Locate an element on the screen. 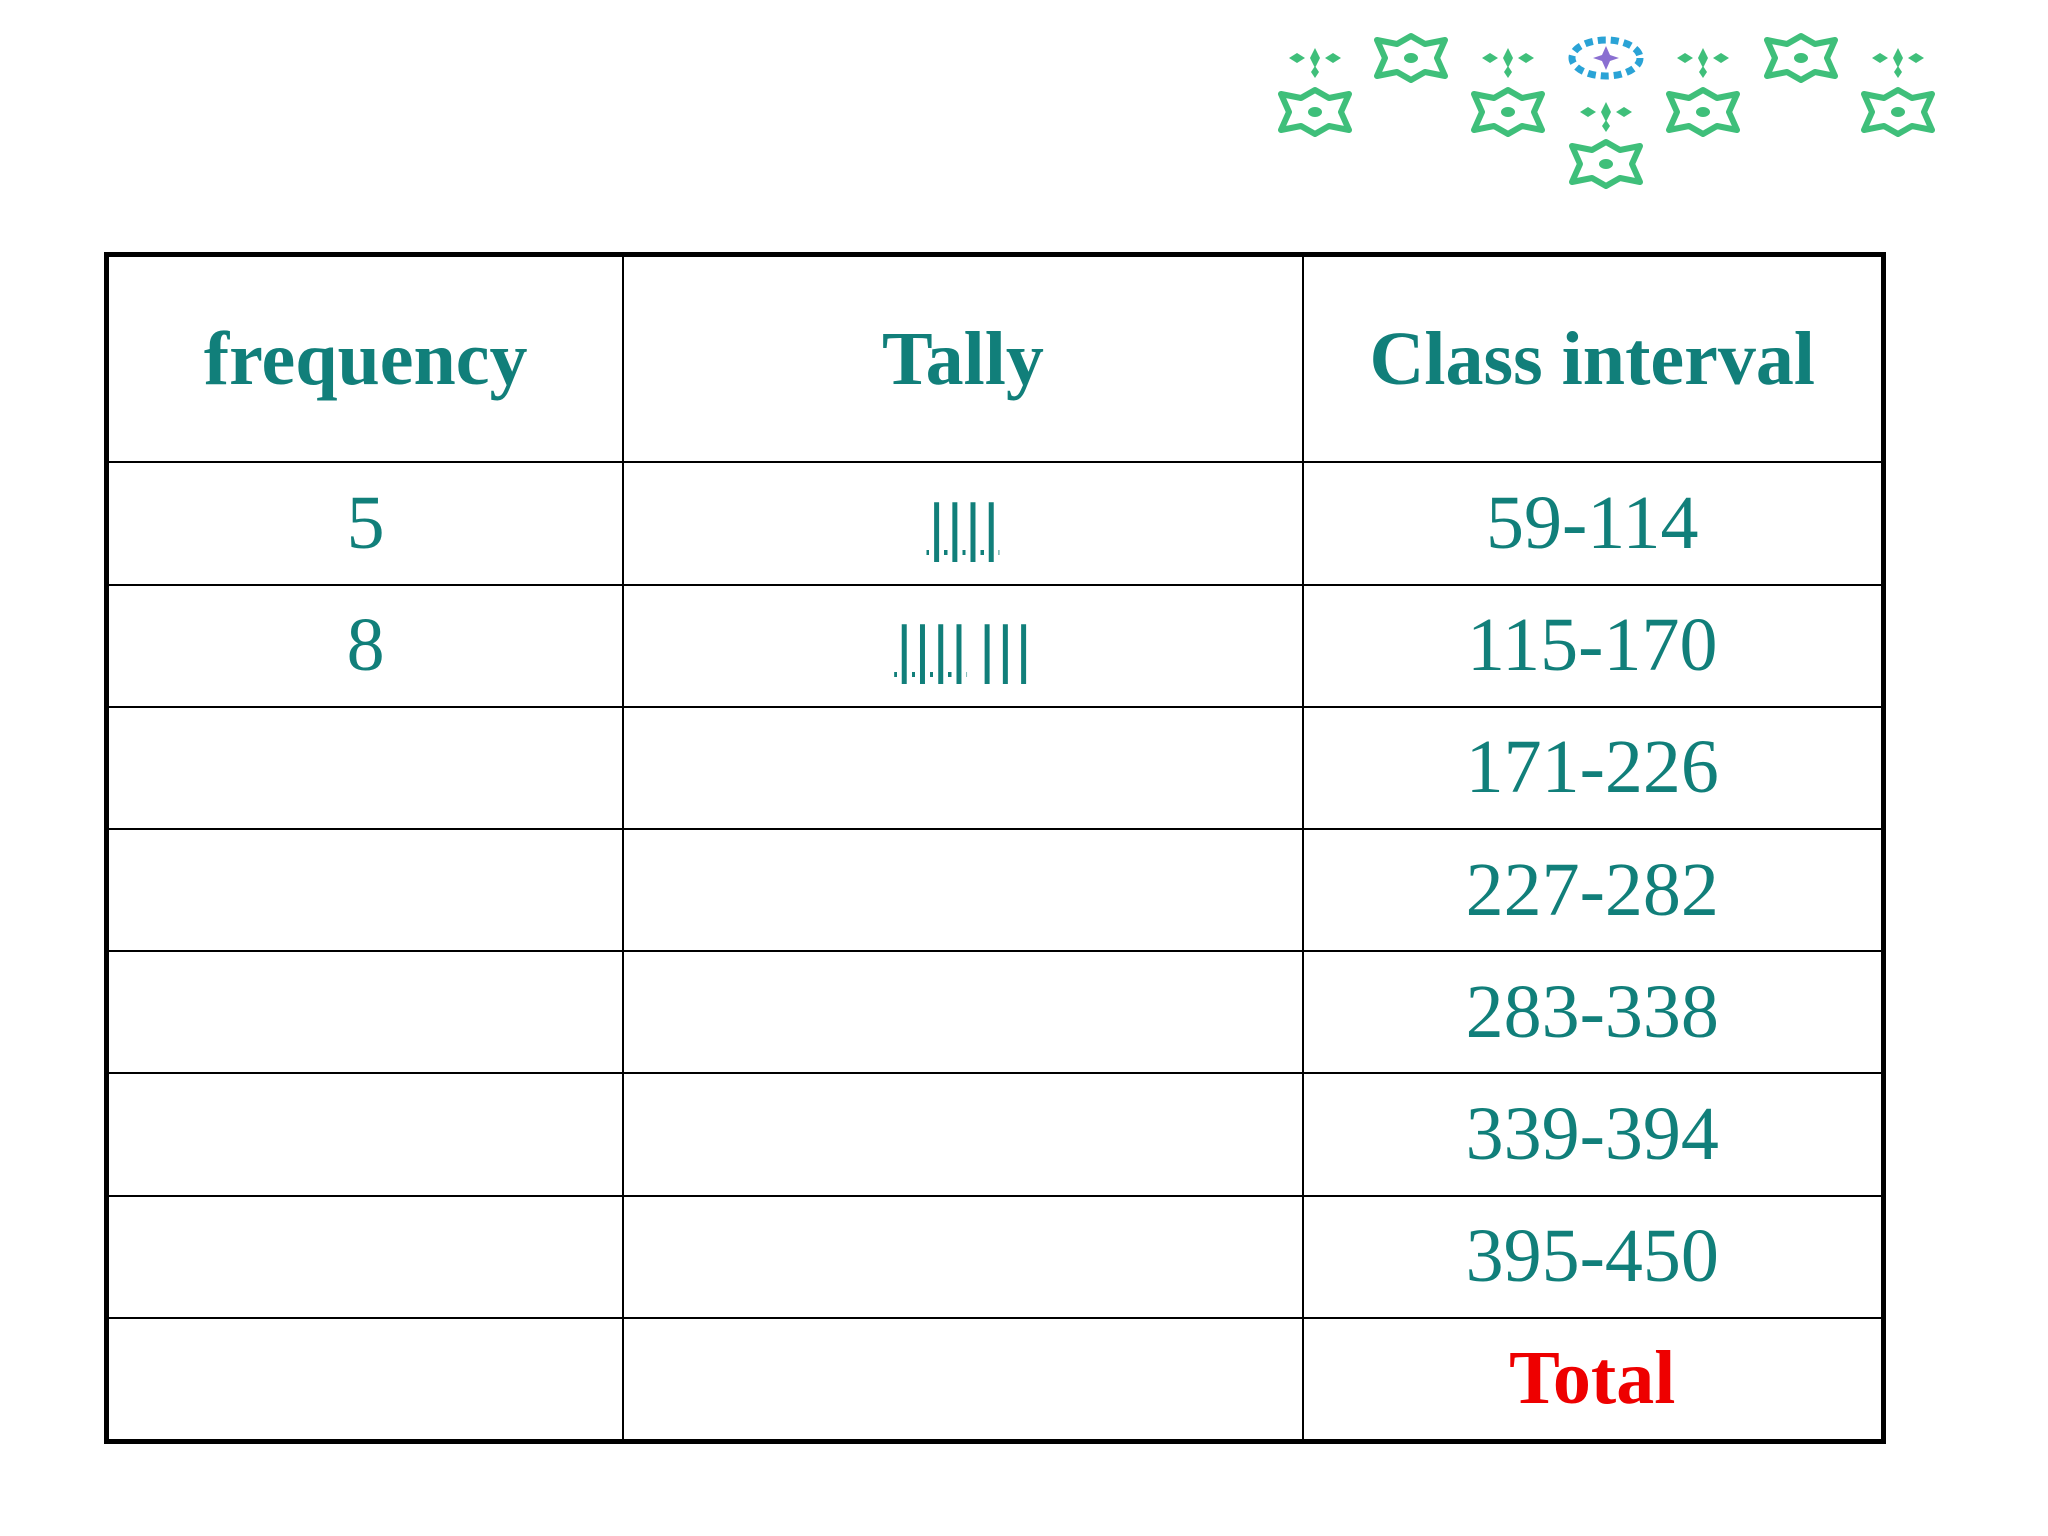  table-row: 8 |||| ||| 115-170 is located at coordinates (995, 645).